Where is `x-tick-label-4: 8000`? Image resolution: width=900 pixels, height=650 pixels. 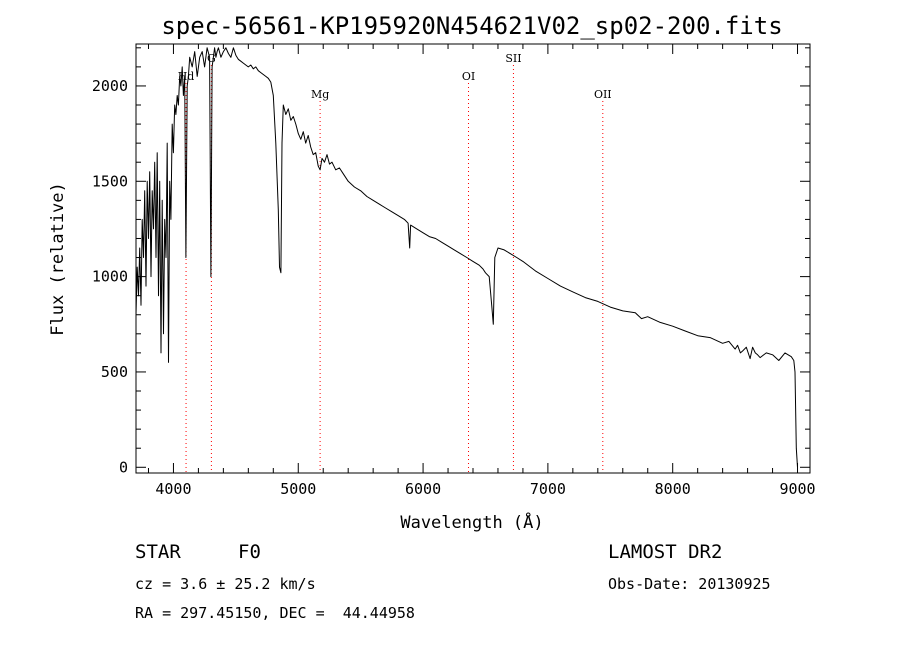
x-tick-label-4: 8000 is located at coordinates (673, 489).